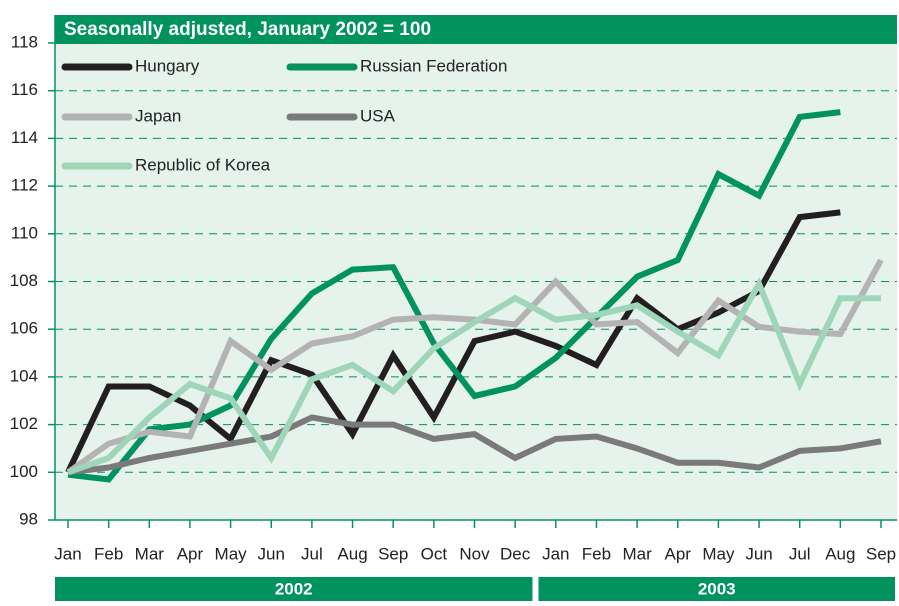 This screenshot has width=899, height=606. What do you see at coordinates (474, 553) in the screenshot?
I see `x-tick-label: Nov` at bounding box center [474, 553].